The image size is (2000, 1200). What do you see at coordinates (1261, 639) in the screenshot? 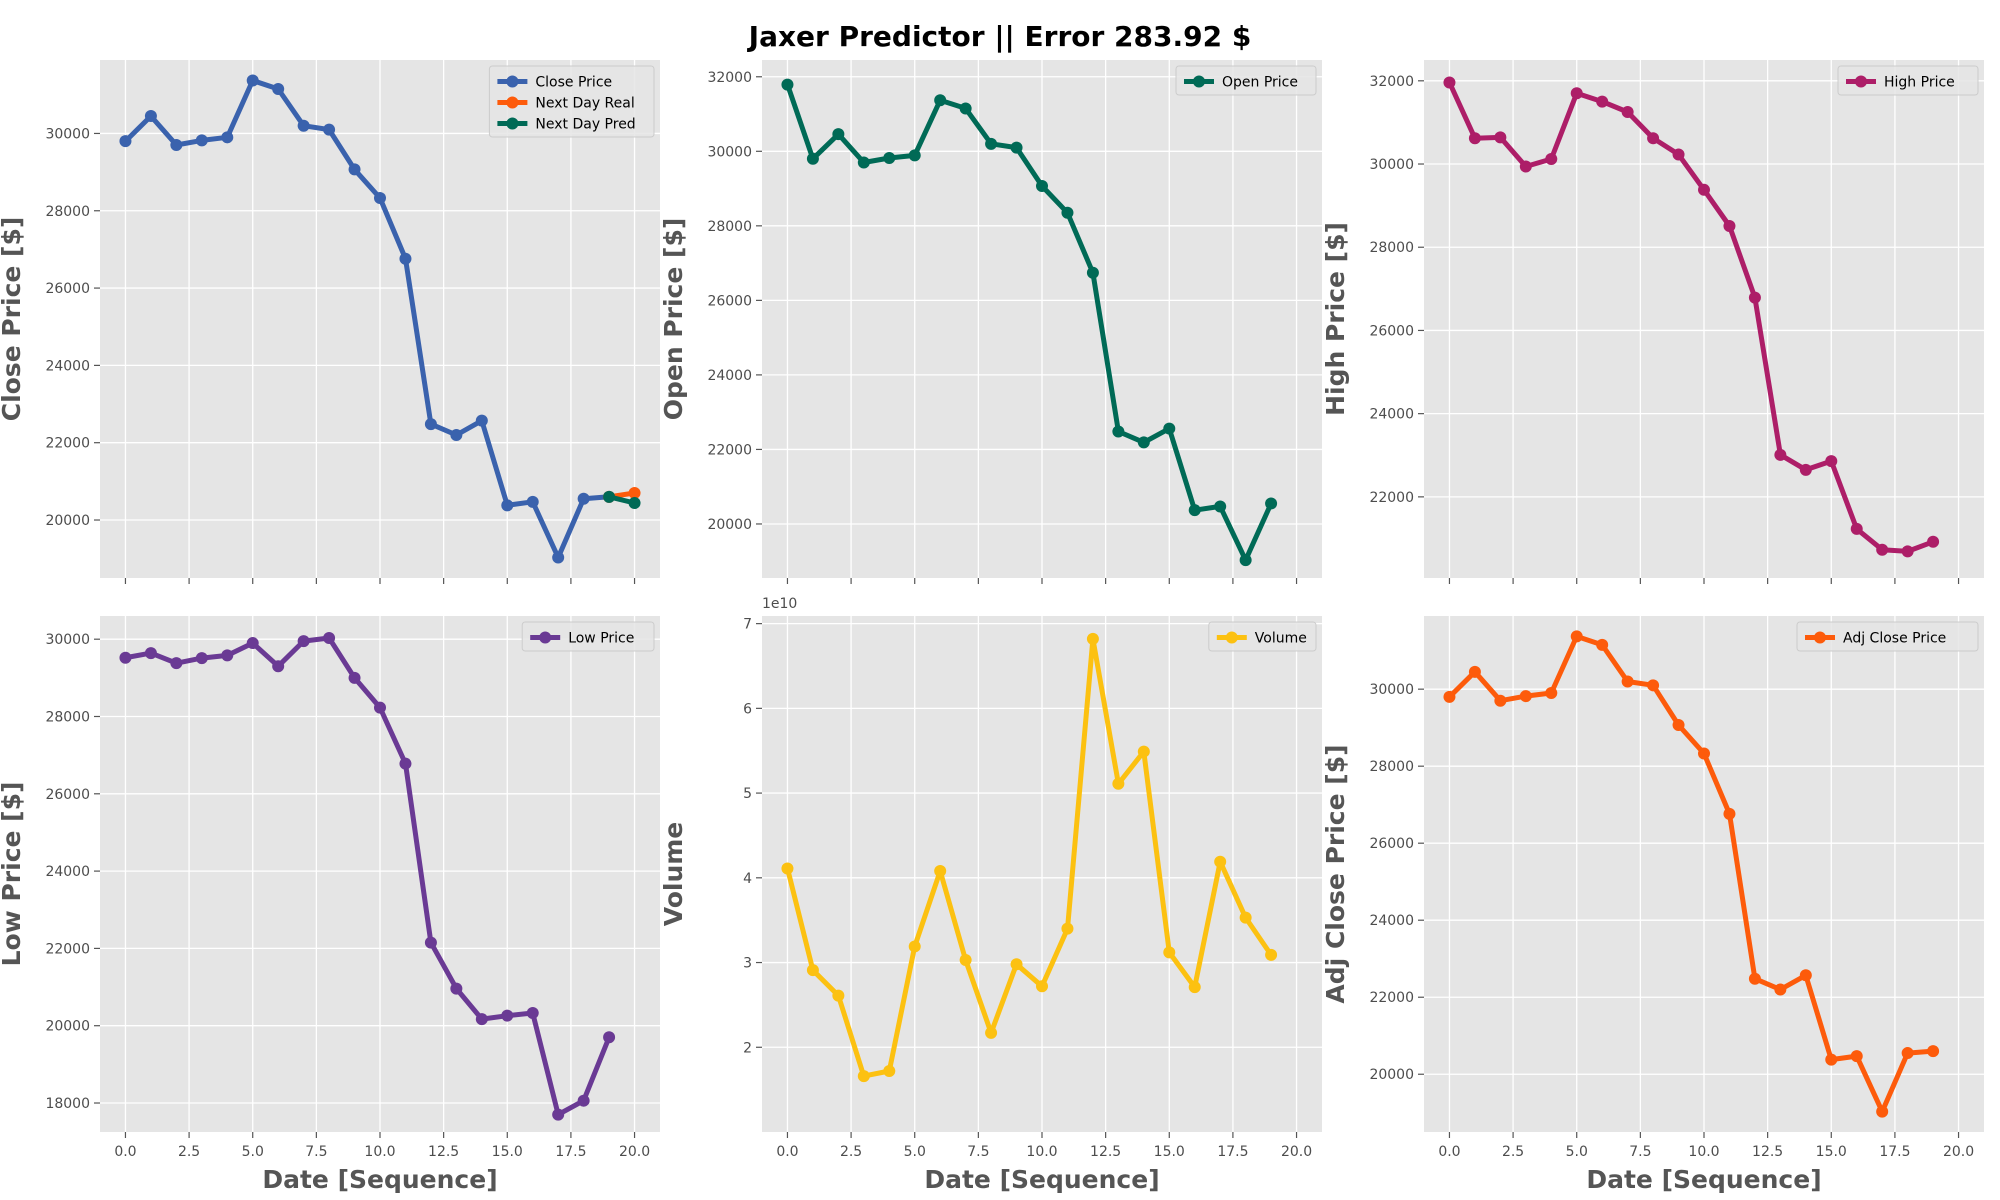
I see `legend-item: Volume` at bounding box center [1261, 639].